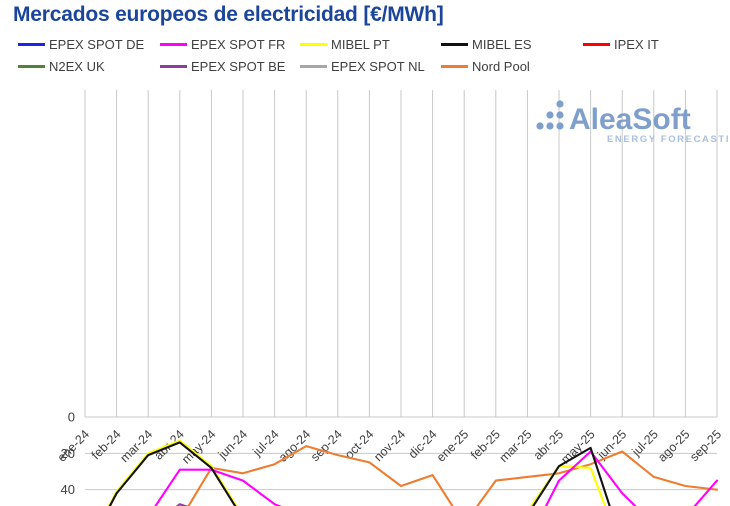 The width and height of the screenshot is (730, 506). I want to click on legend-item-epex-spot-be: EPEX SPOT BE, so click(222, 66).